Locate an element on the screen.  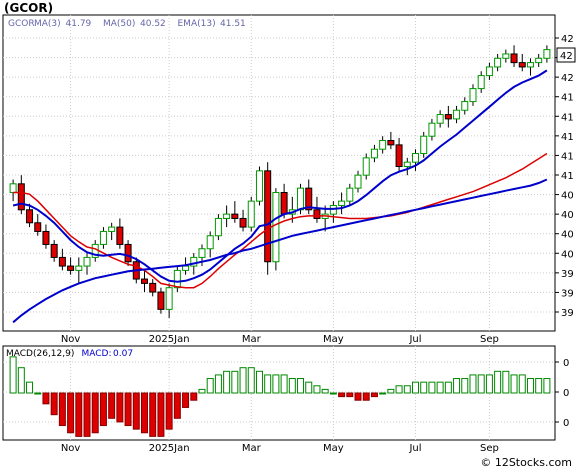
last-price-label: 42 is located at coordinates (566, 56).